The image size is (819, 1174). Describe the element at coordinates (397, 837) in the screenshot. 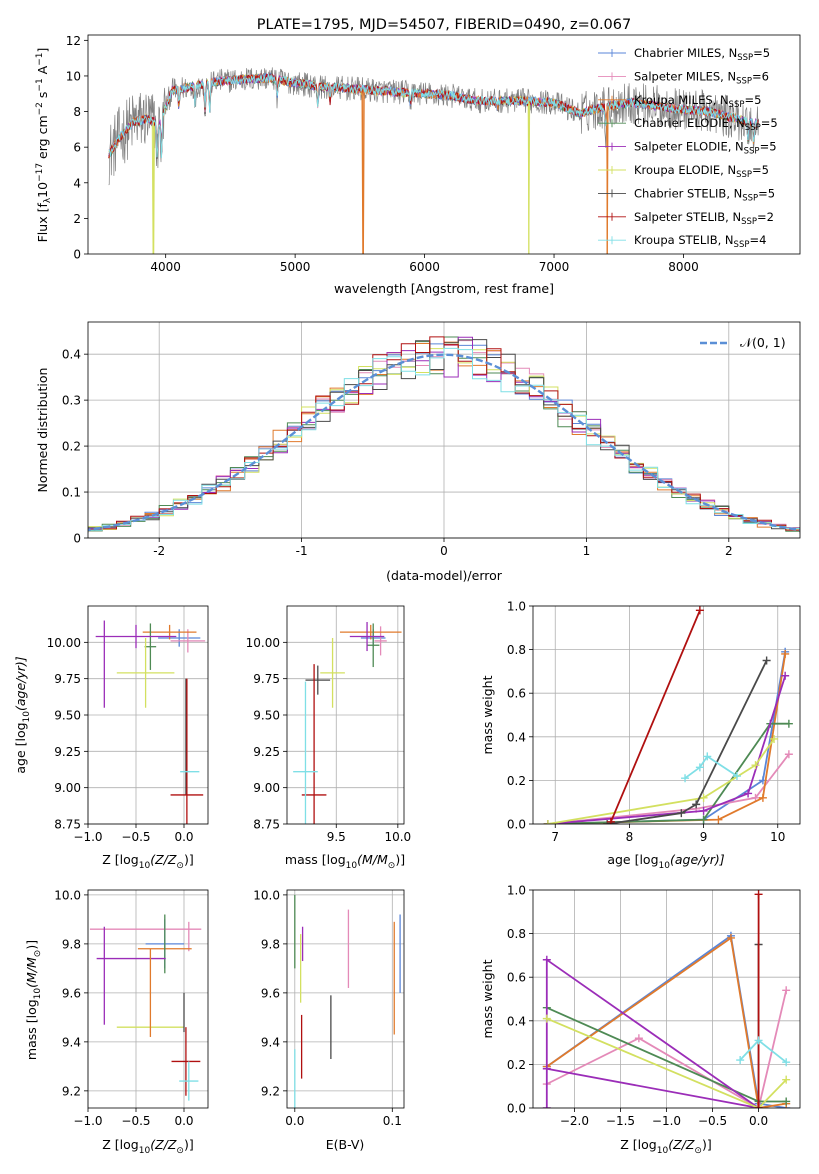

I see `x-tick-label: 10.0` at that location.